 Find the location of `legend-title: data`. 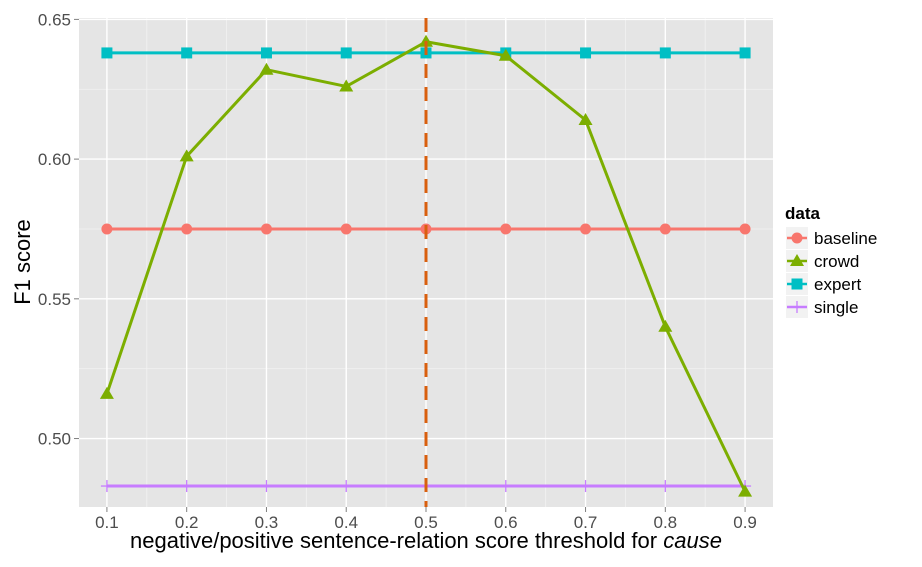

legend-title: data is located at coordinates (803, 213).